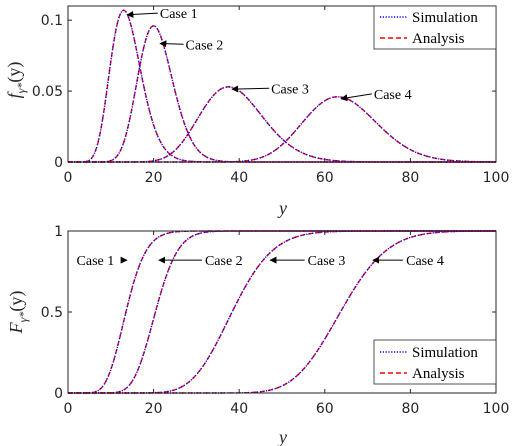 This screenshot has width=512, height=446. Describe the element at coordinates (47, 92) in the screenshot. I see `pdf-ytick-label-1: 0.05` at that location.